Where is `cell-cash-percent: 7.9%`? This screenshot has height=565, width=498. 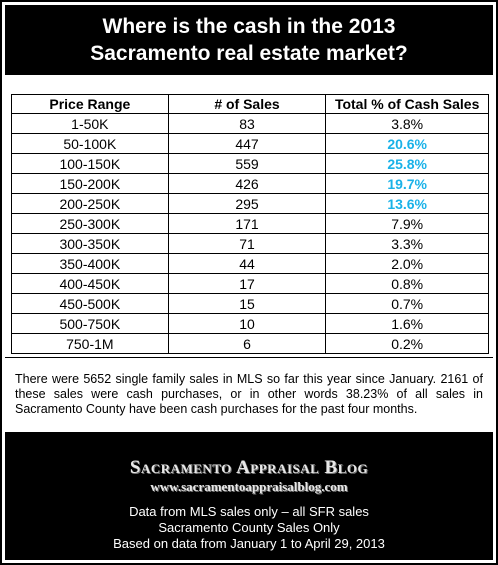 cell-cash-percent: 7.9% is located at coordinates (407, 223).